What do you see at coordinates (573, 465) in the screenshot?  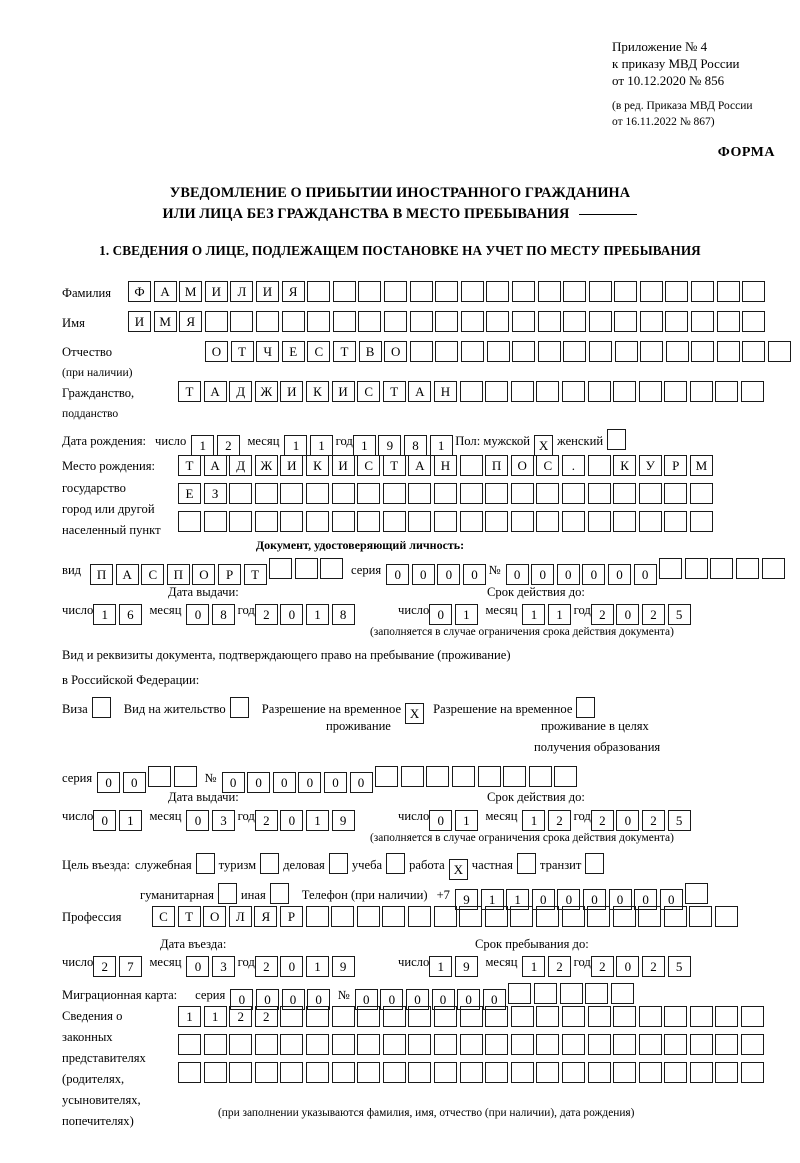 I see `char-cell: .` at bounding box center [573, 465].